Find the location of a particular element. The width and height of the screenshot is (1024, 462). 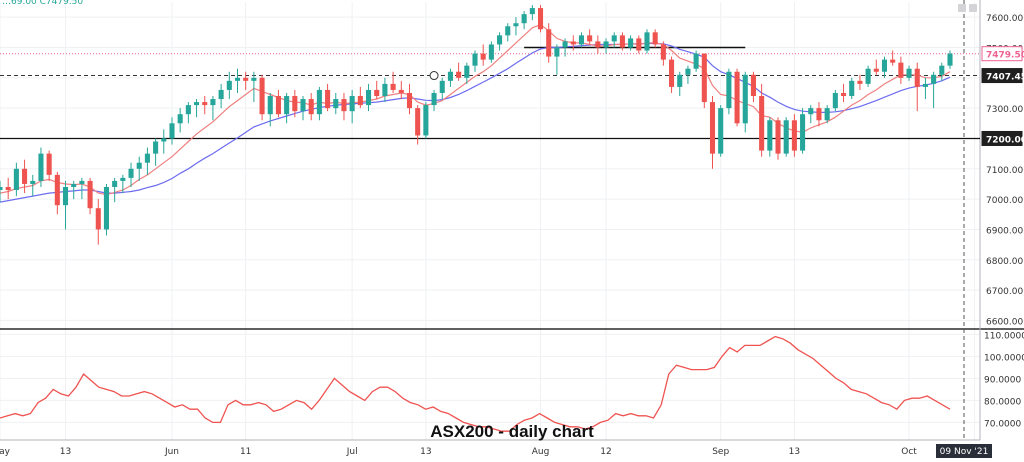

indicator-tick-label: 100.0000 is located at coordinates (1004, 358).